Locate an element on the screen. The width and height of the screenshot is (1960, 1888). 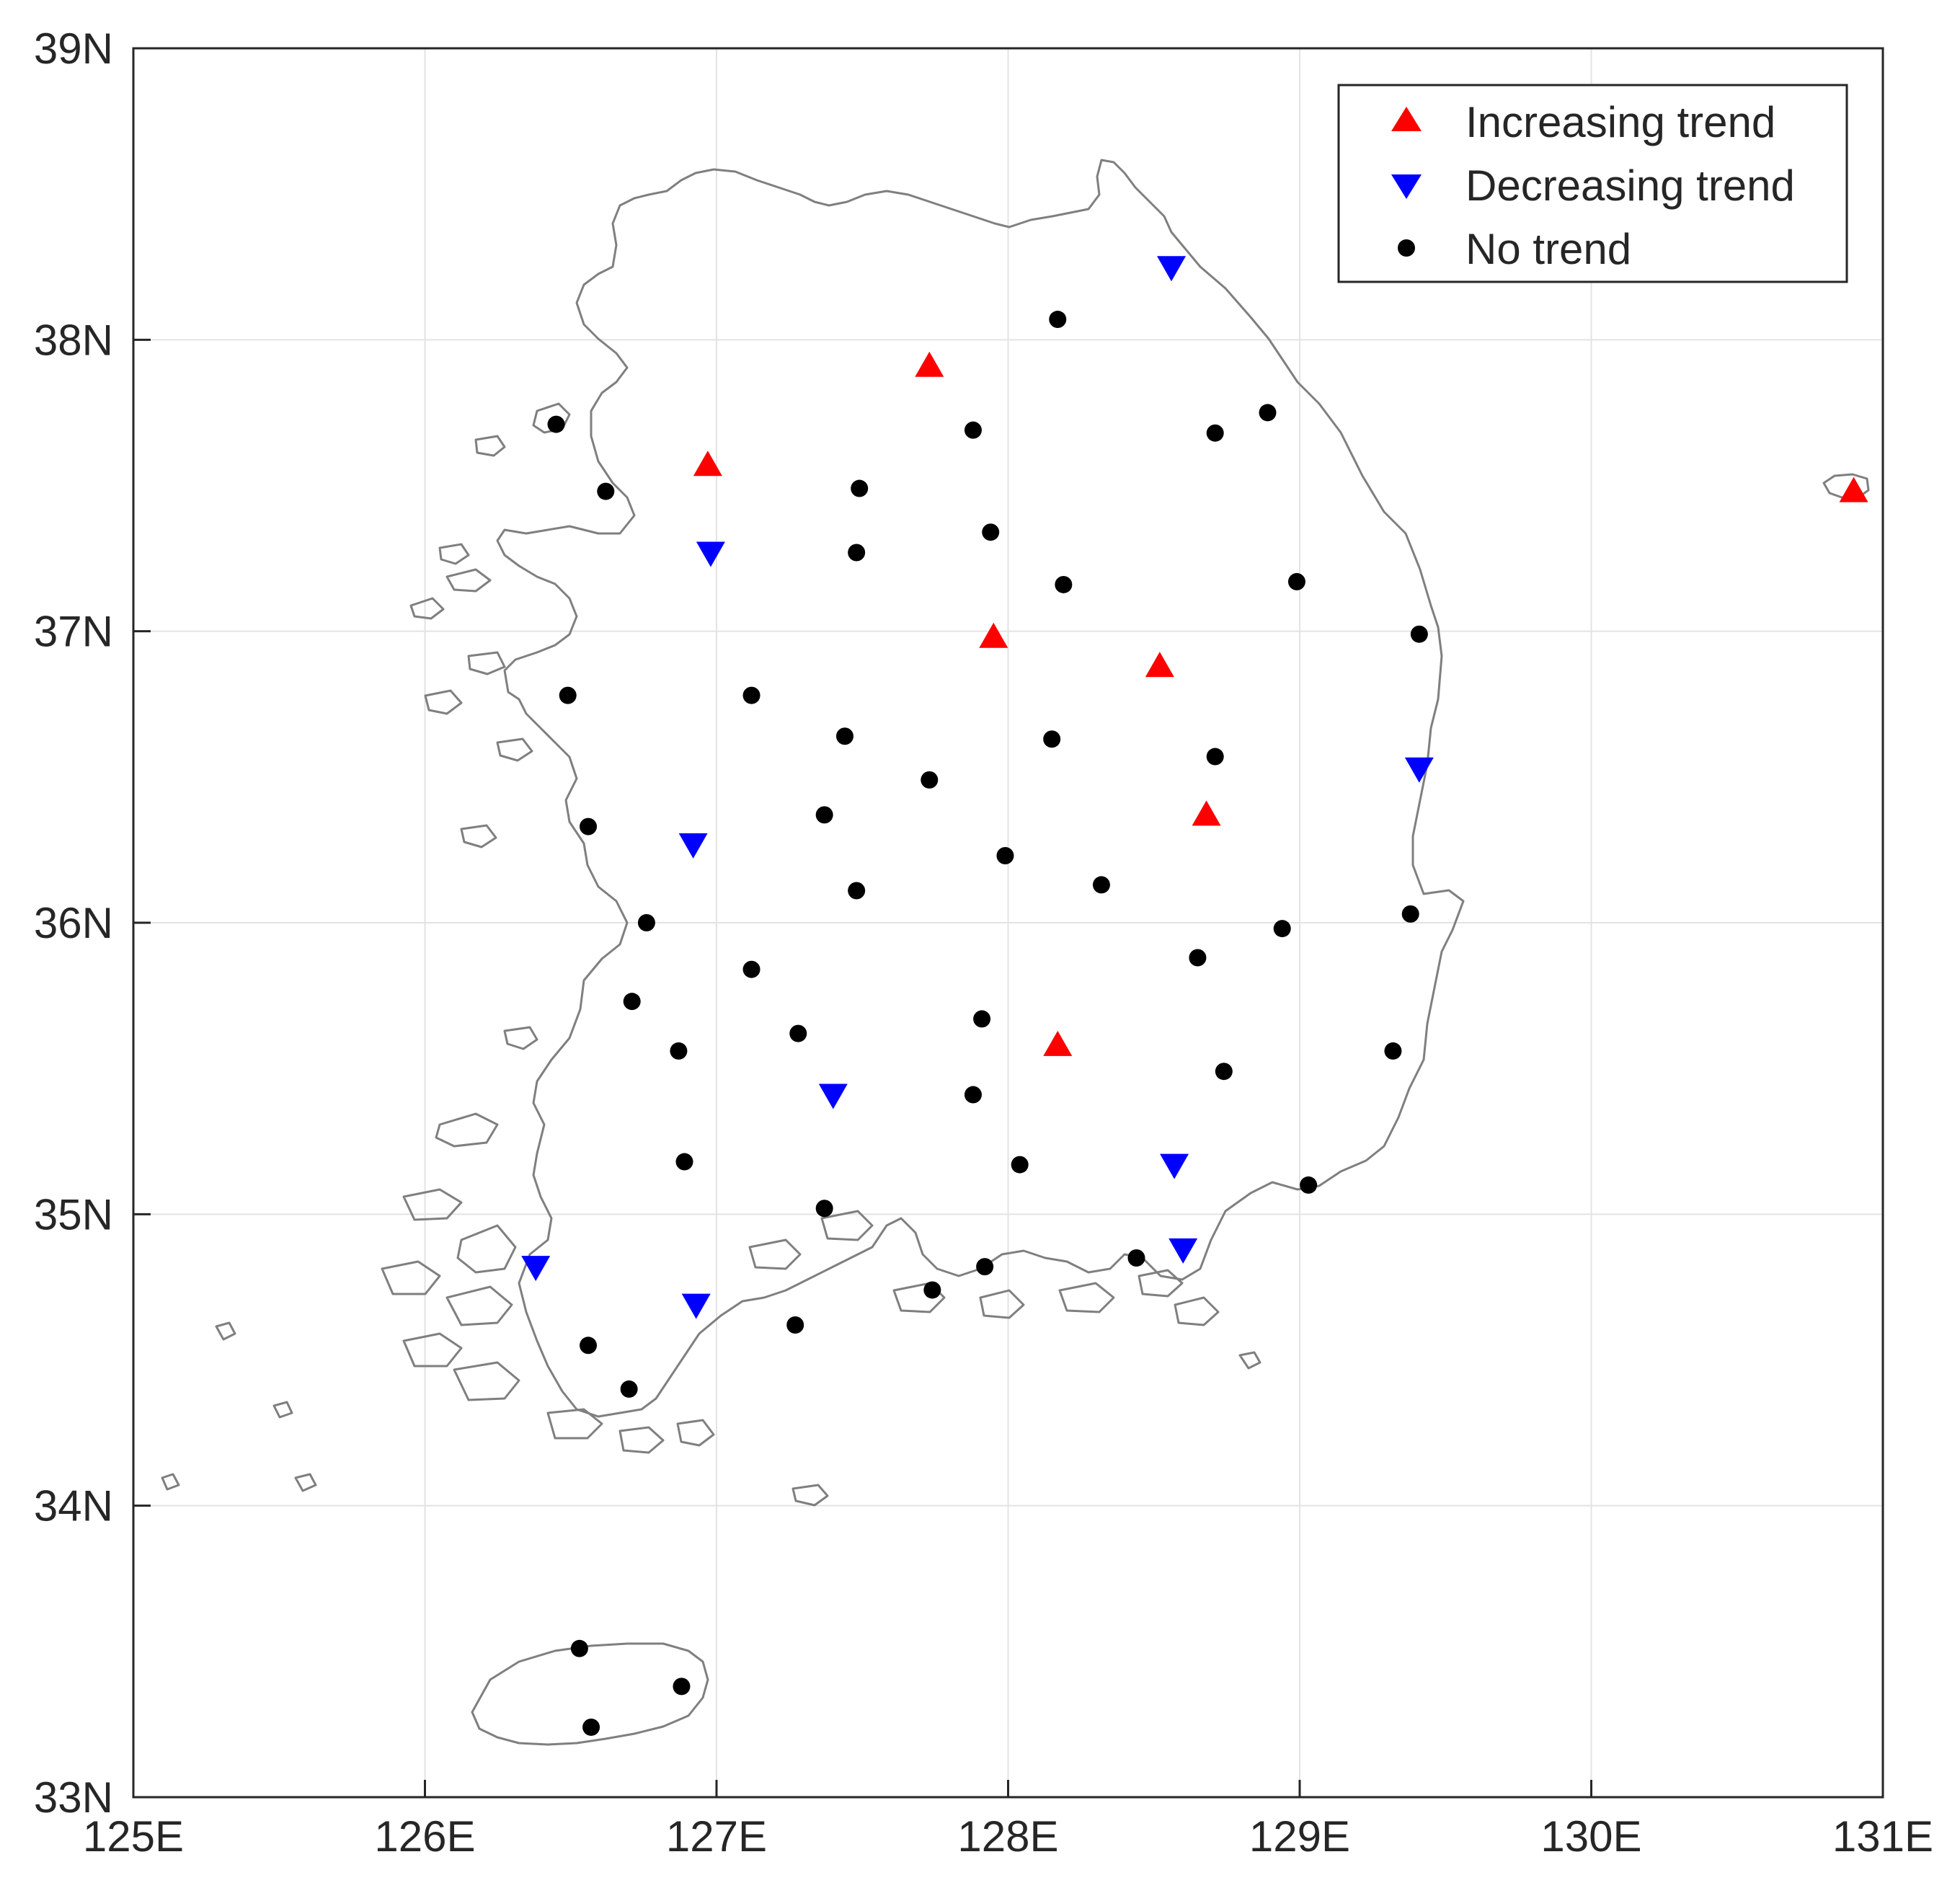
y-tick-label: 36N is located at coordinates (73, 923).